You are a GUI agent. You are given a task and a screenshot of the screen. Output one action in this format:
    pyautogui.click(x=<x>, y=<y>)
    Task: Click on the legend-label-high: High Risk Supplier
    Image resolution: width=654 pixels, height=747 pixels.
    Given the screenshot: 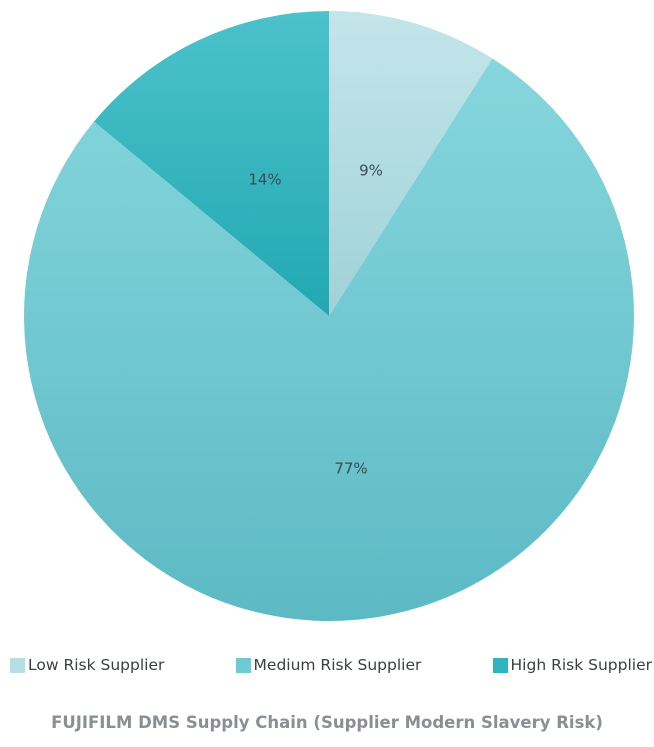 What is the action you would take?
    pyautogui.click(x=581, y=665)
    